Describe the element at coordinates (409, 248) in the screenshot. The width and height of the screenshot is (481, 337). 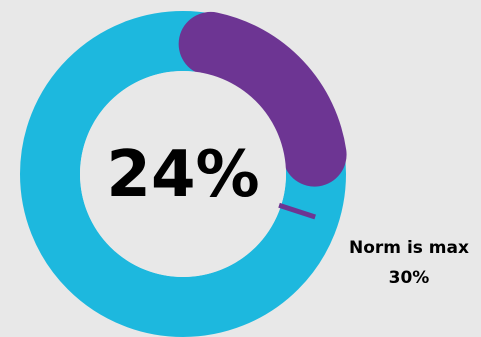
I see `norm-label-line1: Norm is max` at that location.